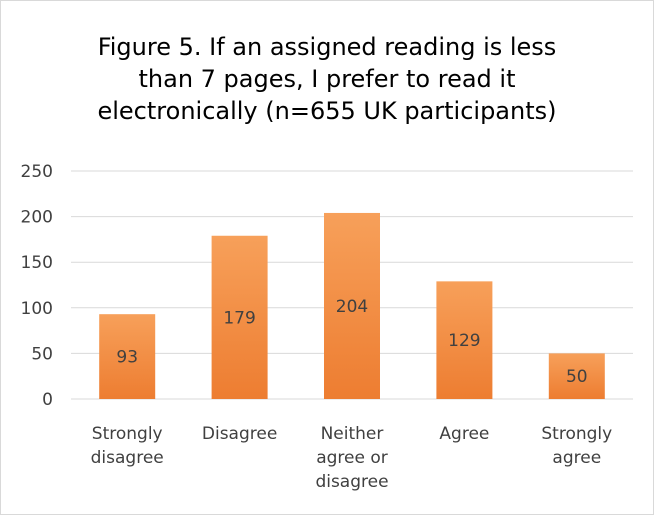 The image size is (654, 515). I want to click on y-tick-label: 50, so click(42, 354).